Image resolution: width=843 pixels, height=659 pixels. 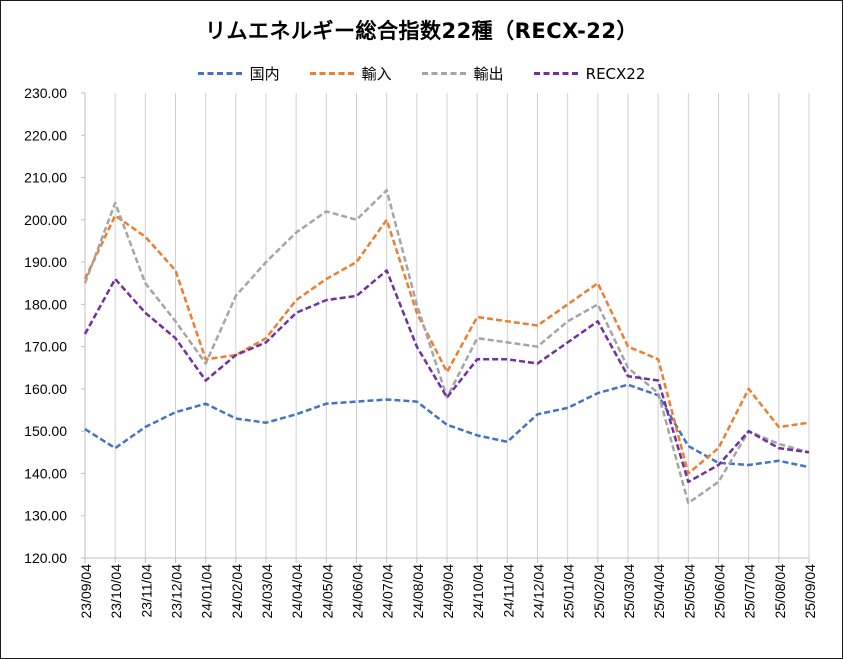 What do you see at coordinates (720, 591) in the screenshot?
I see `x-tick-label: 25/06/04` at bounding box center [720, 591].